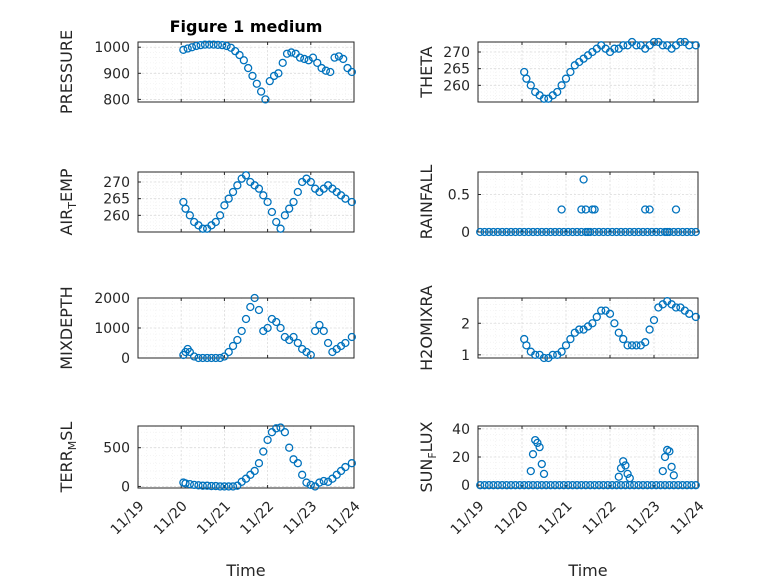 The width and height of the screenshot is (778, 583). Describe the element at coordinates (128, 518) in the screenshot. I see `x-tick-label: 11/19` at that location.